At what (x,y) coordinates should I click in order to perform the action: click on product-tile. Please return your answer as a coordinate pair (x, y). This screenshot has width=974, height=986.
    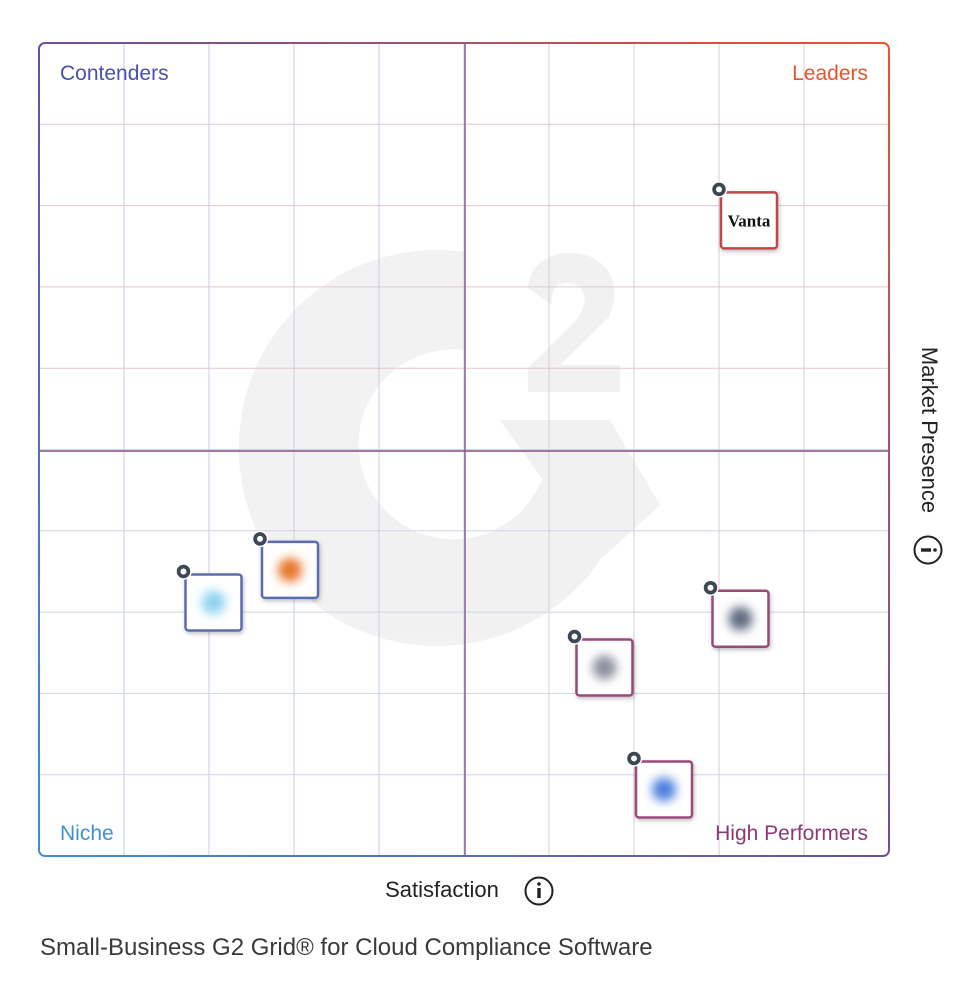
    Looking at the image, I should click on (749, 220).